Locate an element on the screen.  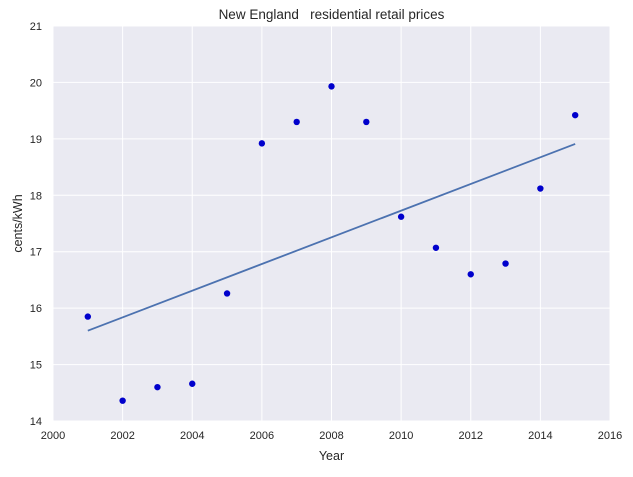
y-tick-labels: 14 15 16 17 18 19 20 21 is located at coordinates (36, 224).